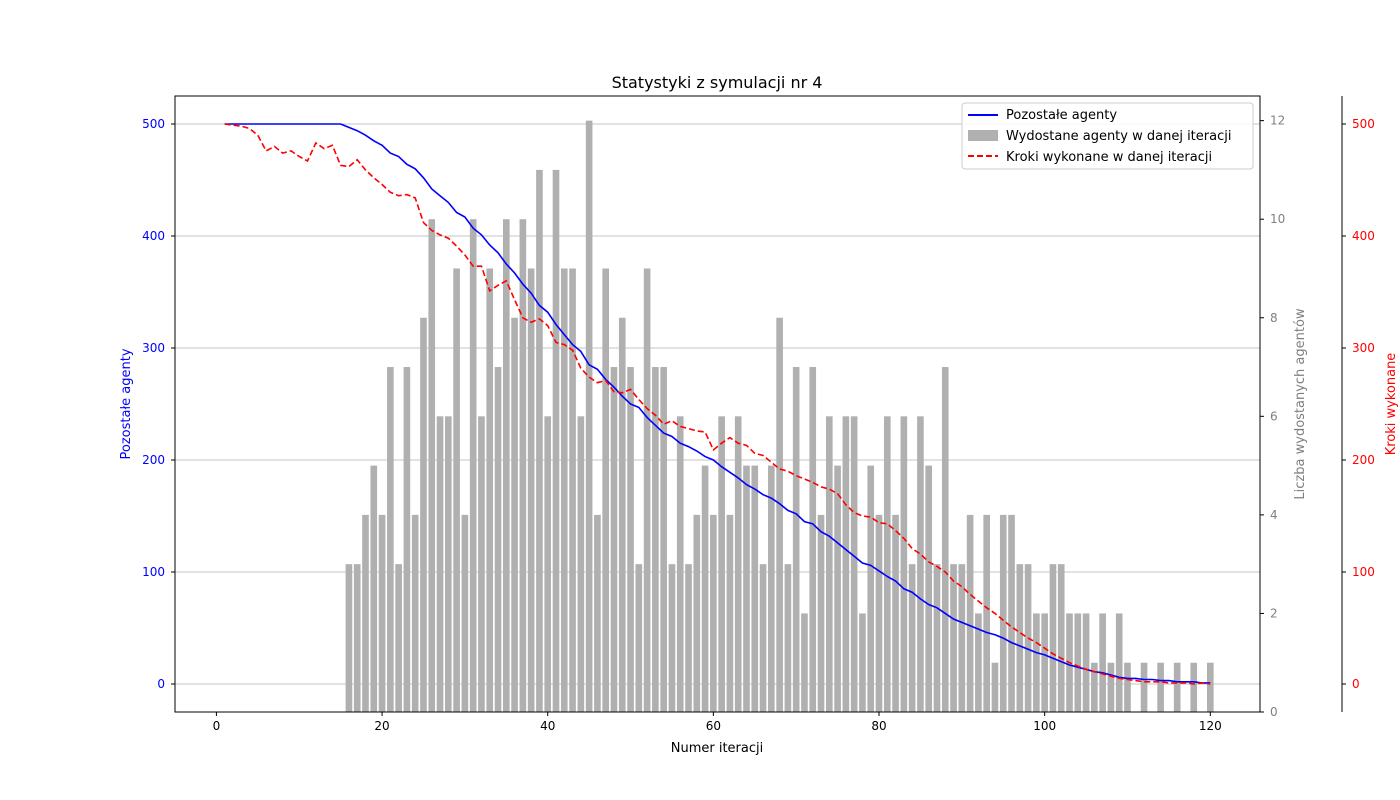  I want to click on y-axis-left-label: Pozostałe agenty, so click(126, 403).